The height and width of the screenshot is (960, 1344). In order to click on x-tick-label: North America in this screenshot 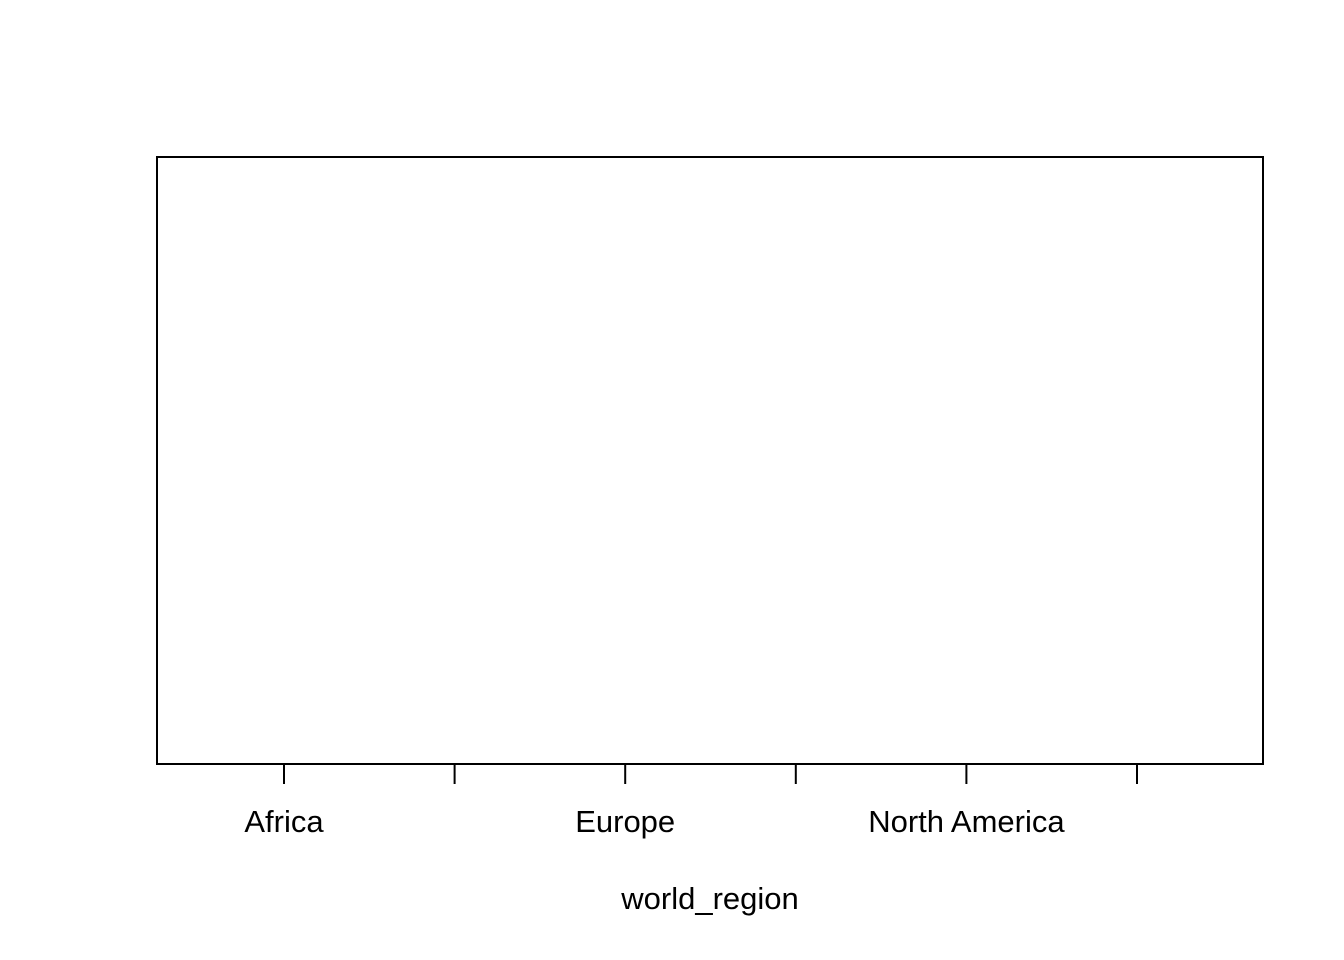, I will do `click(966, 821)`.